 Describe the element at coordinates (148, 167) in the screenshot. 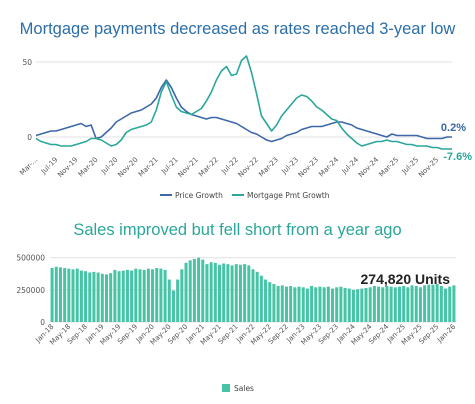

I see `line-x-tick-mar-21: Mar-21` at that location.